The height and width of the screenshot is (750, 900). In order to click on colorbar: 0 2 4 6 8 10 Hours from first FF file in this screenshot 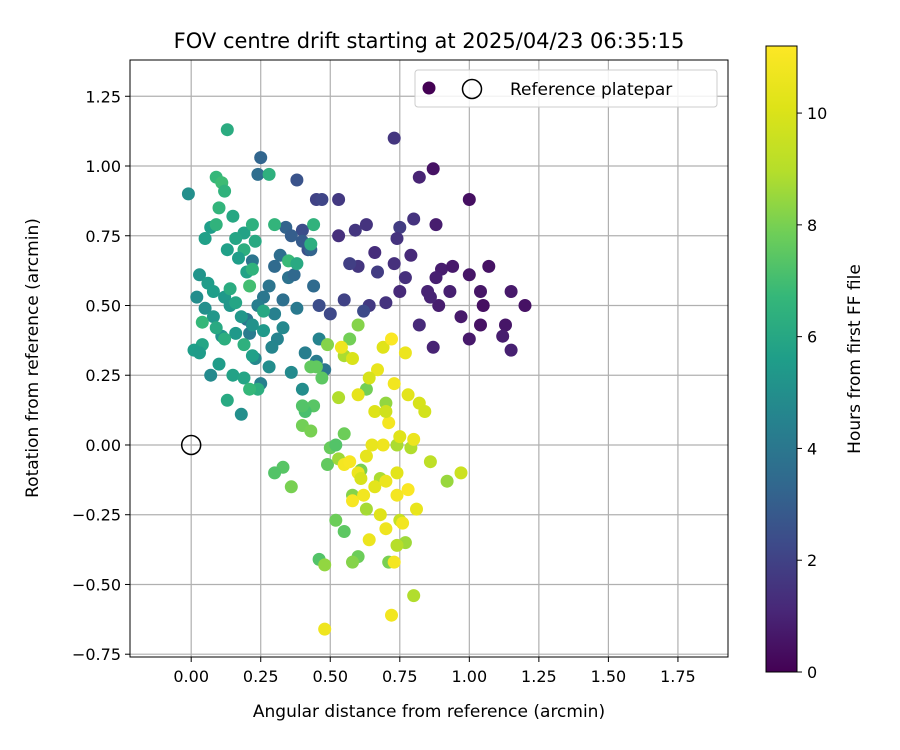, I will do `click(815, 363)`.